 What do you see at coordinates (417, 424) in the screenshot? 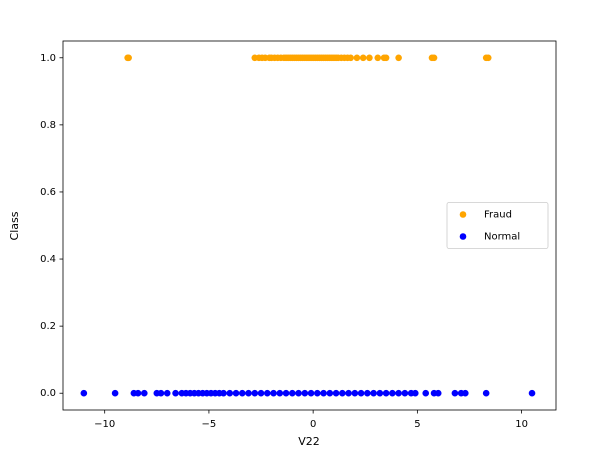
I see `x-tick-label: 5` at bounding box center [417, 424].